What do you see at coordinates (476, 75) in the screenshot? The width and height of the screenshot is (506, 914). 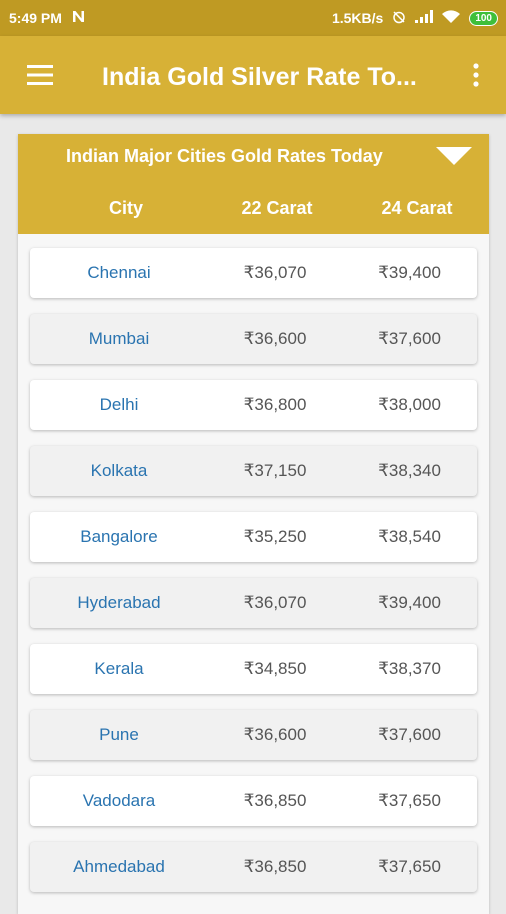 I see `more-vert-icon` at bounding box center [476, 75].